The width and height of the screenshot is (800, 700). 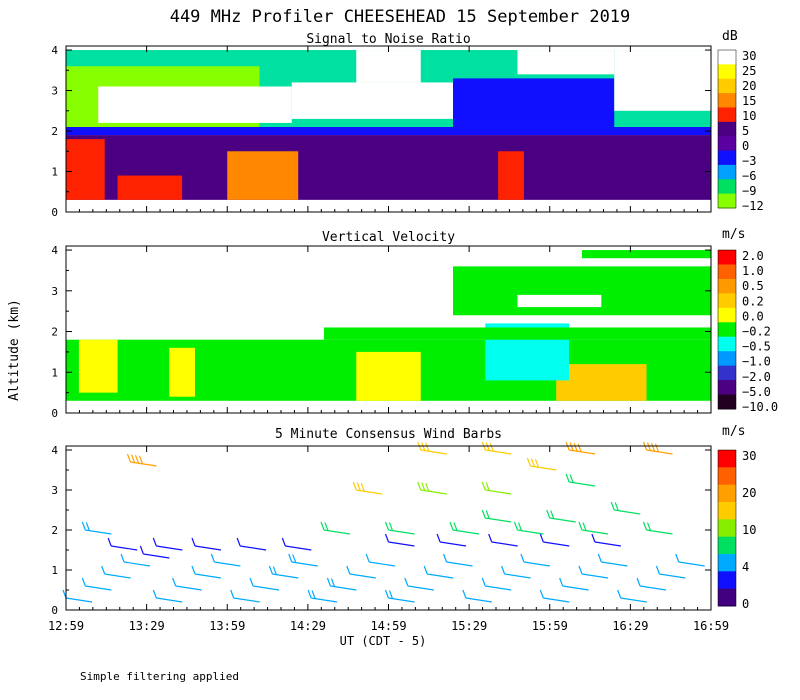 I want to click on colorbar-label: −1.0, so click(x=756, y=362).